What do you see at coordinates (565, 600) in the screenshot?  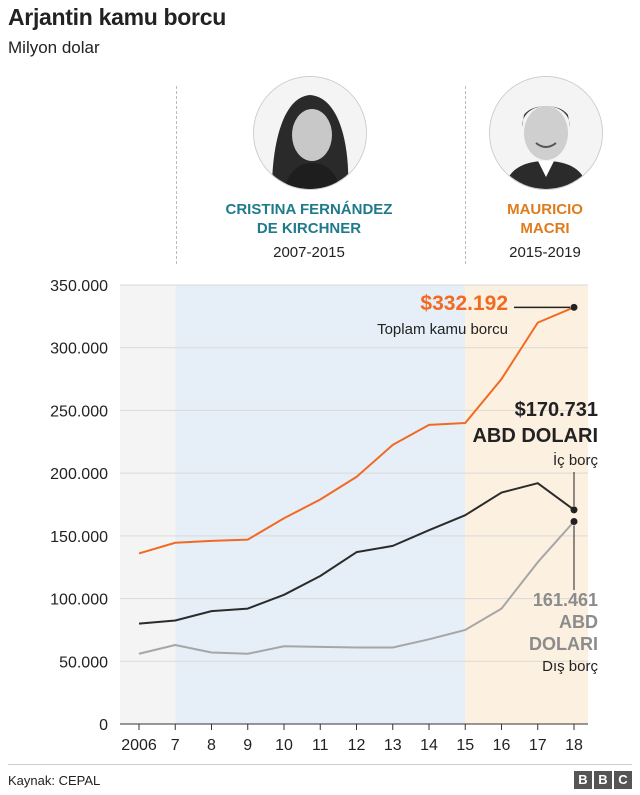 I see `foreign-debt-value-label: 161.461` at bounding box center [565, 600].